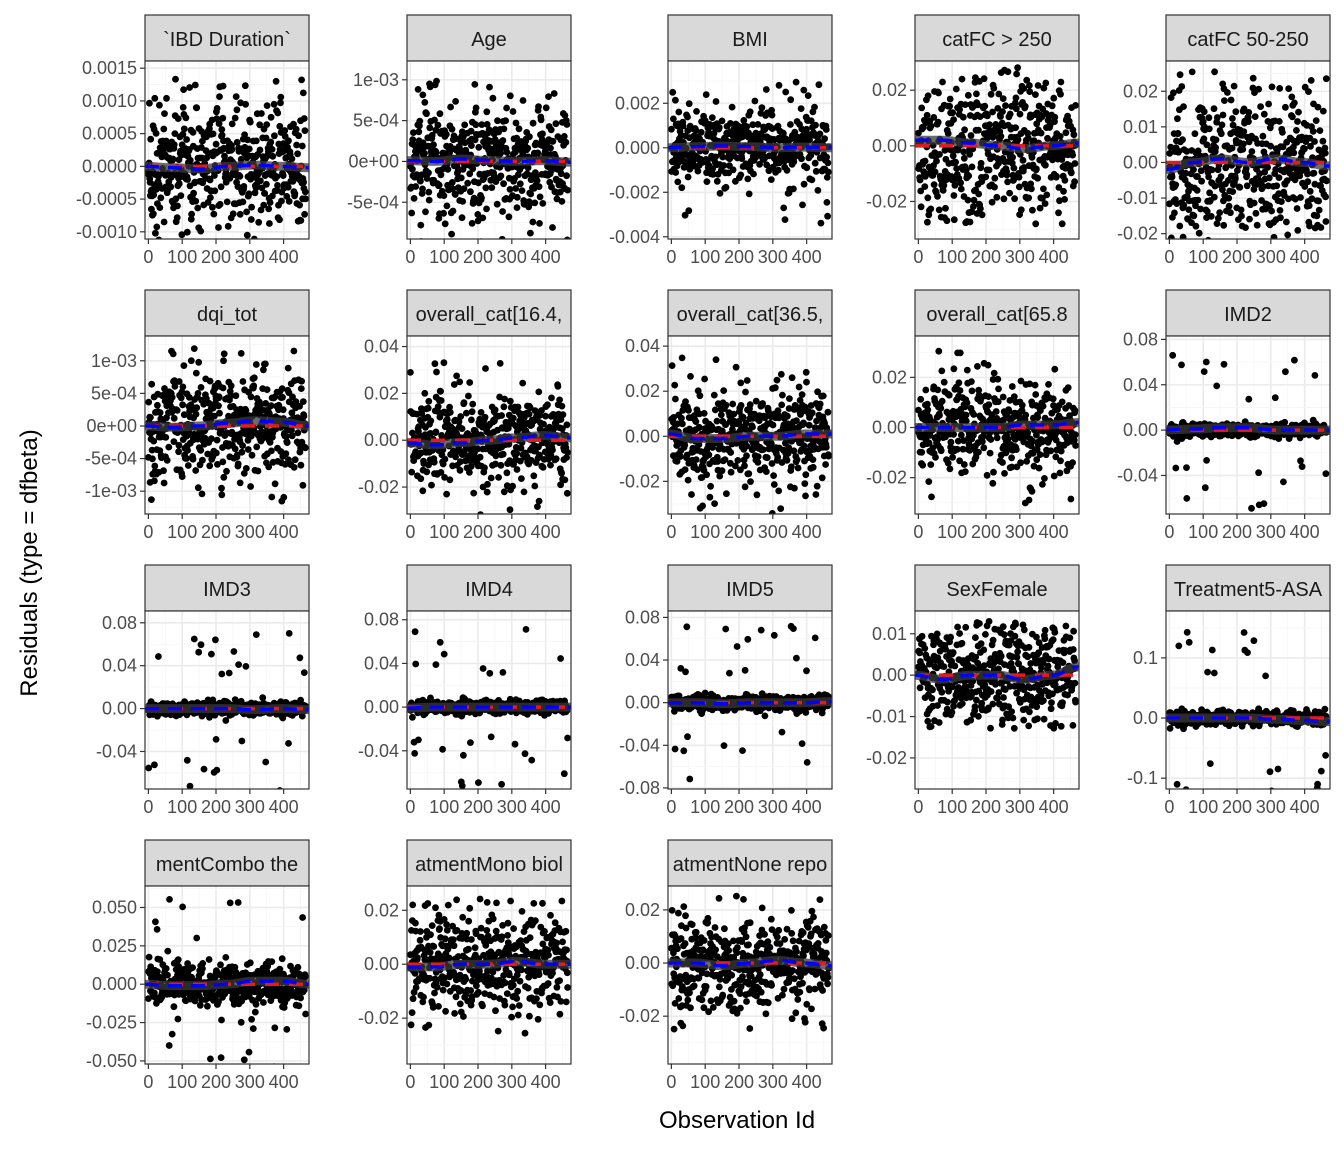 The image size is (1344, 1152). I want to click on x-tick-label: 400, so click(1054, 257).